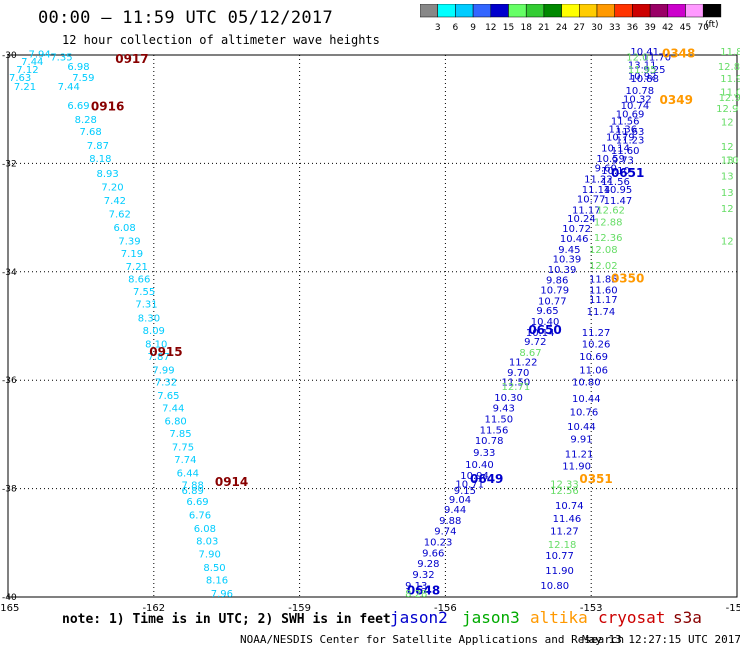  Describe the element at coordinates (139, 280) in the screenshot. I see `swh-value-s3a: 8.66` at that location.